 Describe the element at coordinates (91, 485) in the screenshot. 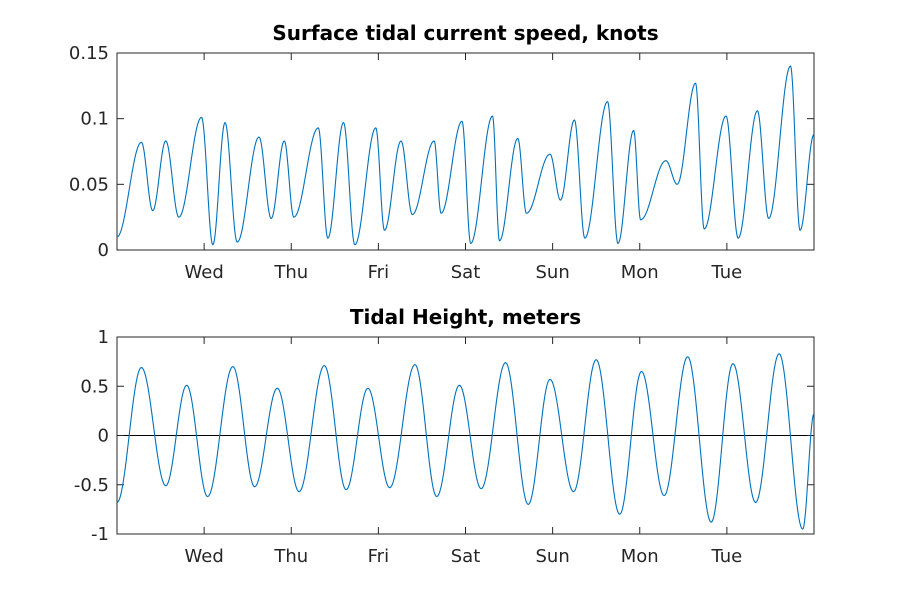

I see `tidal-height-ytick-label: -0.5` at that location.